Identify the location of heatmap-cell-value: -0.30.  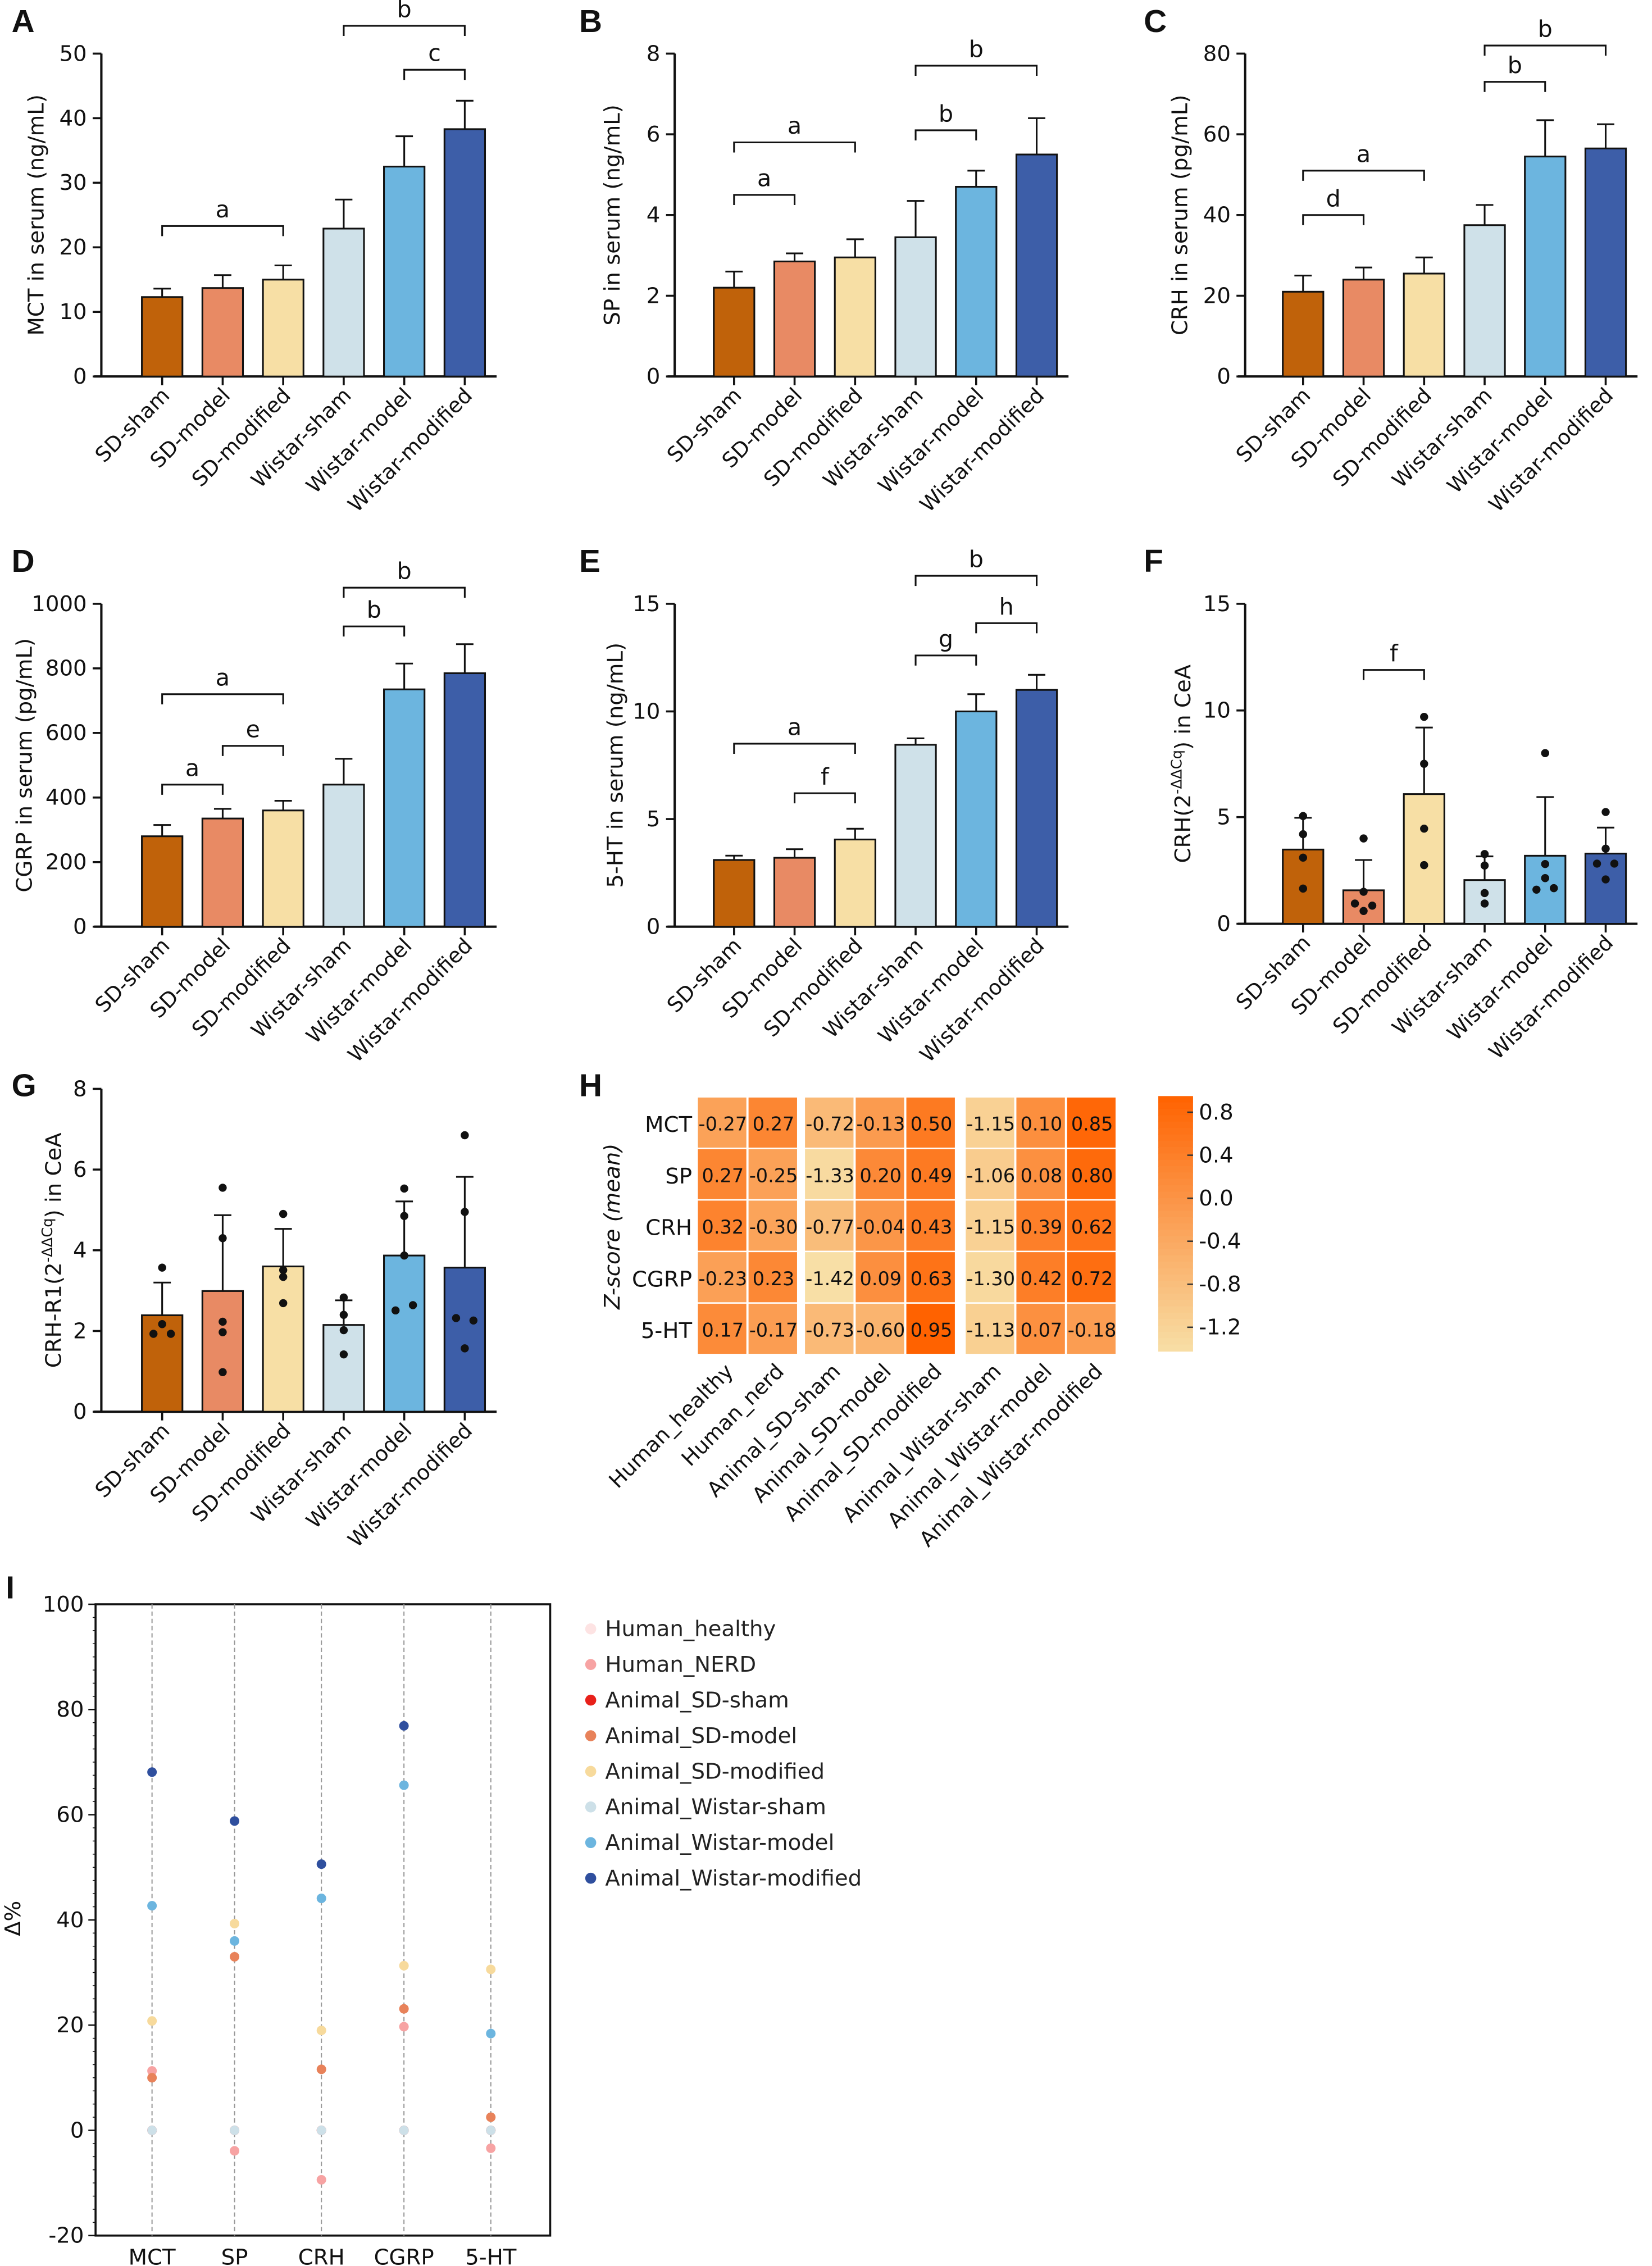
(774, 1227).